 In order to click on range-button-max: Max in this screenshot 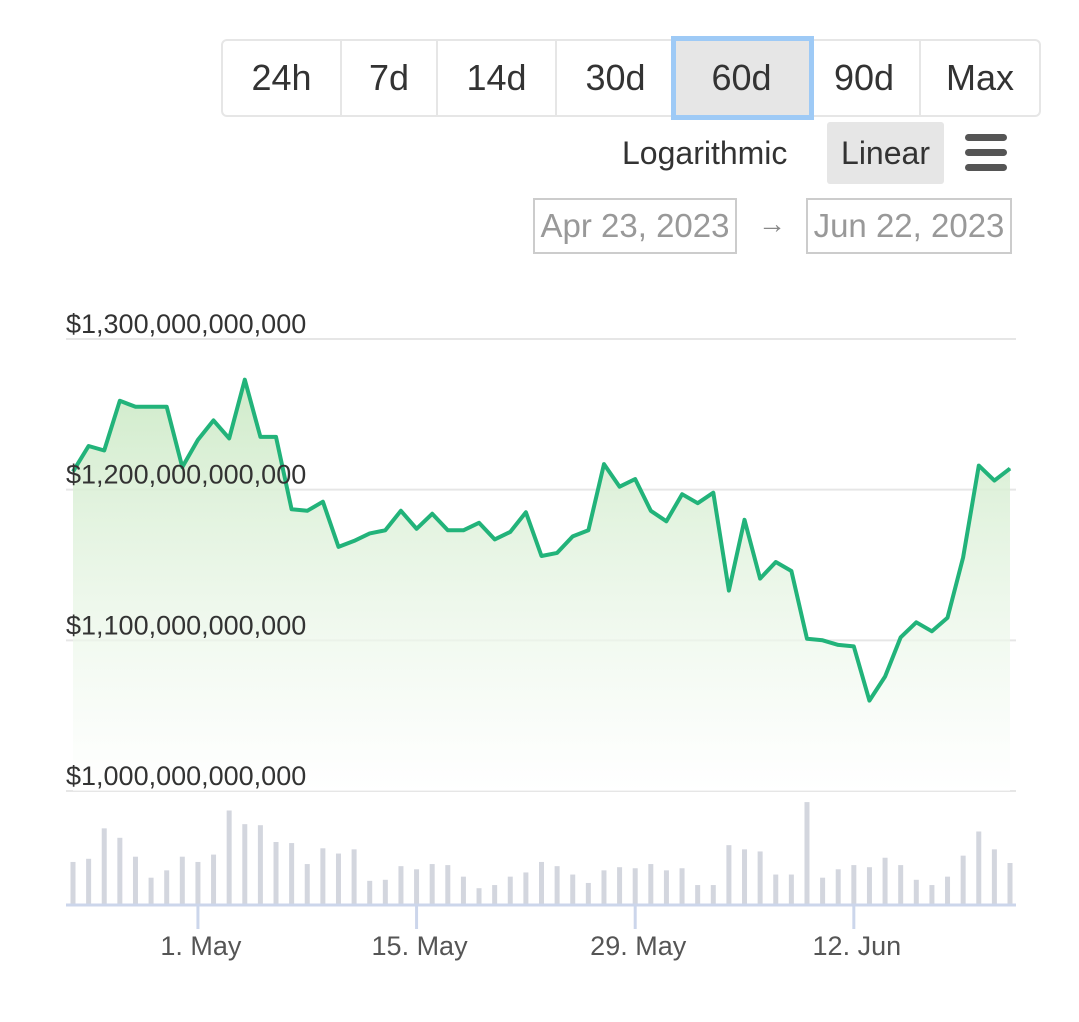, I will do `click(979, 77)`.